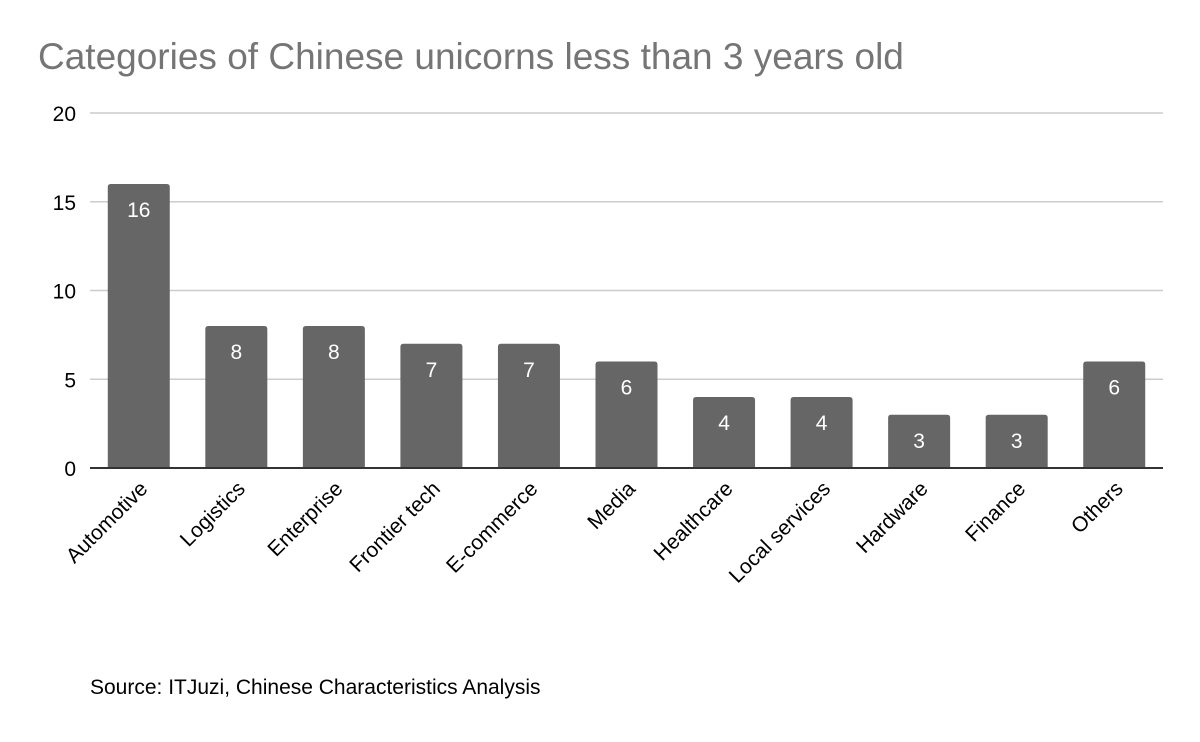 The width and height of the screenshot is (1200, 742). Describe the element at coordinates (64, 203) in the screenshot. I see `y-tick-label: 15` at that location.